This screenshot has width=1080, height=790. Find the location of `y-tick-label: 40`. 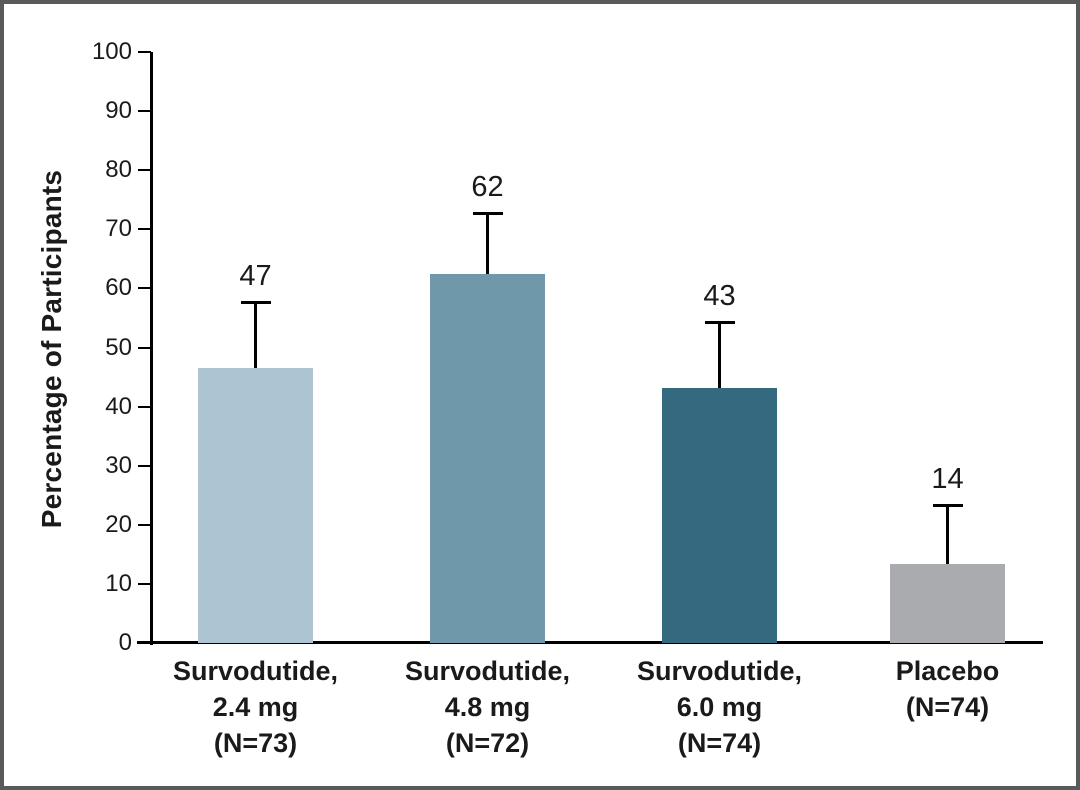

y-tick-label: 40 is located at coordinates (118, 406).